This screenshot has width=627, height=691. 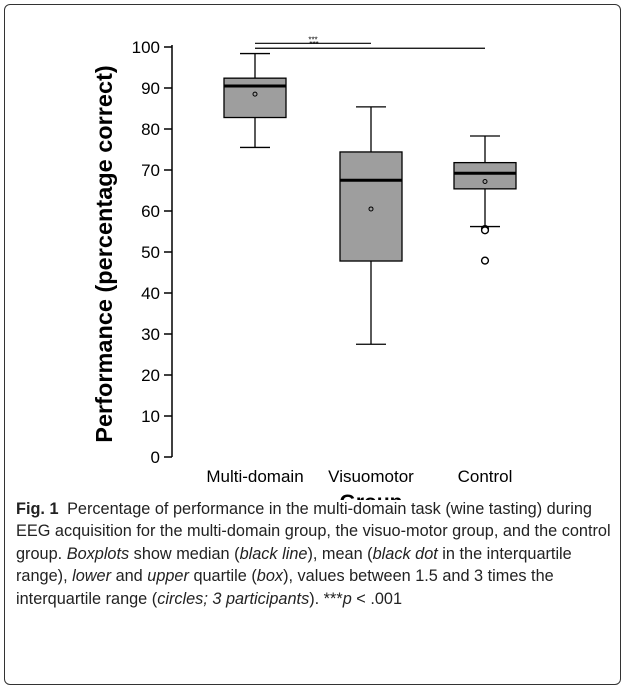 I want to click on y-tick-label: 90, so click(x=150, y=88).